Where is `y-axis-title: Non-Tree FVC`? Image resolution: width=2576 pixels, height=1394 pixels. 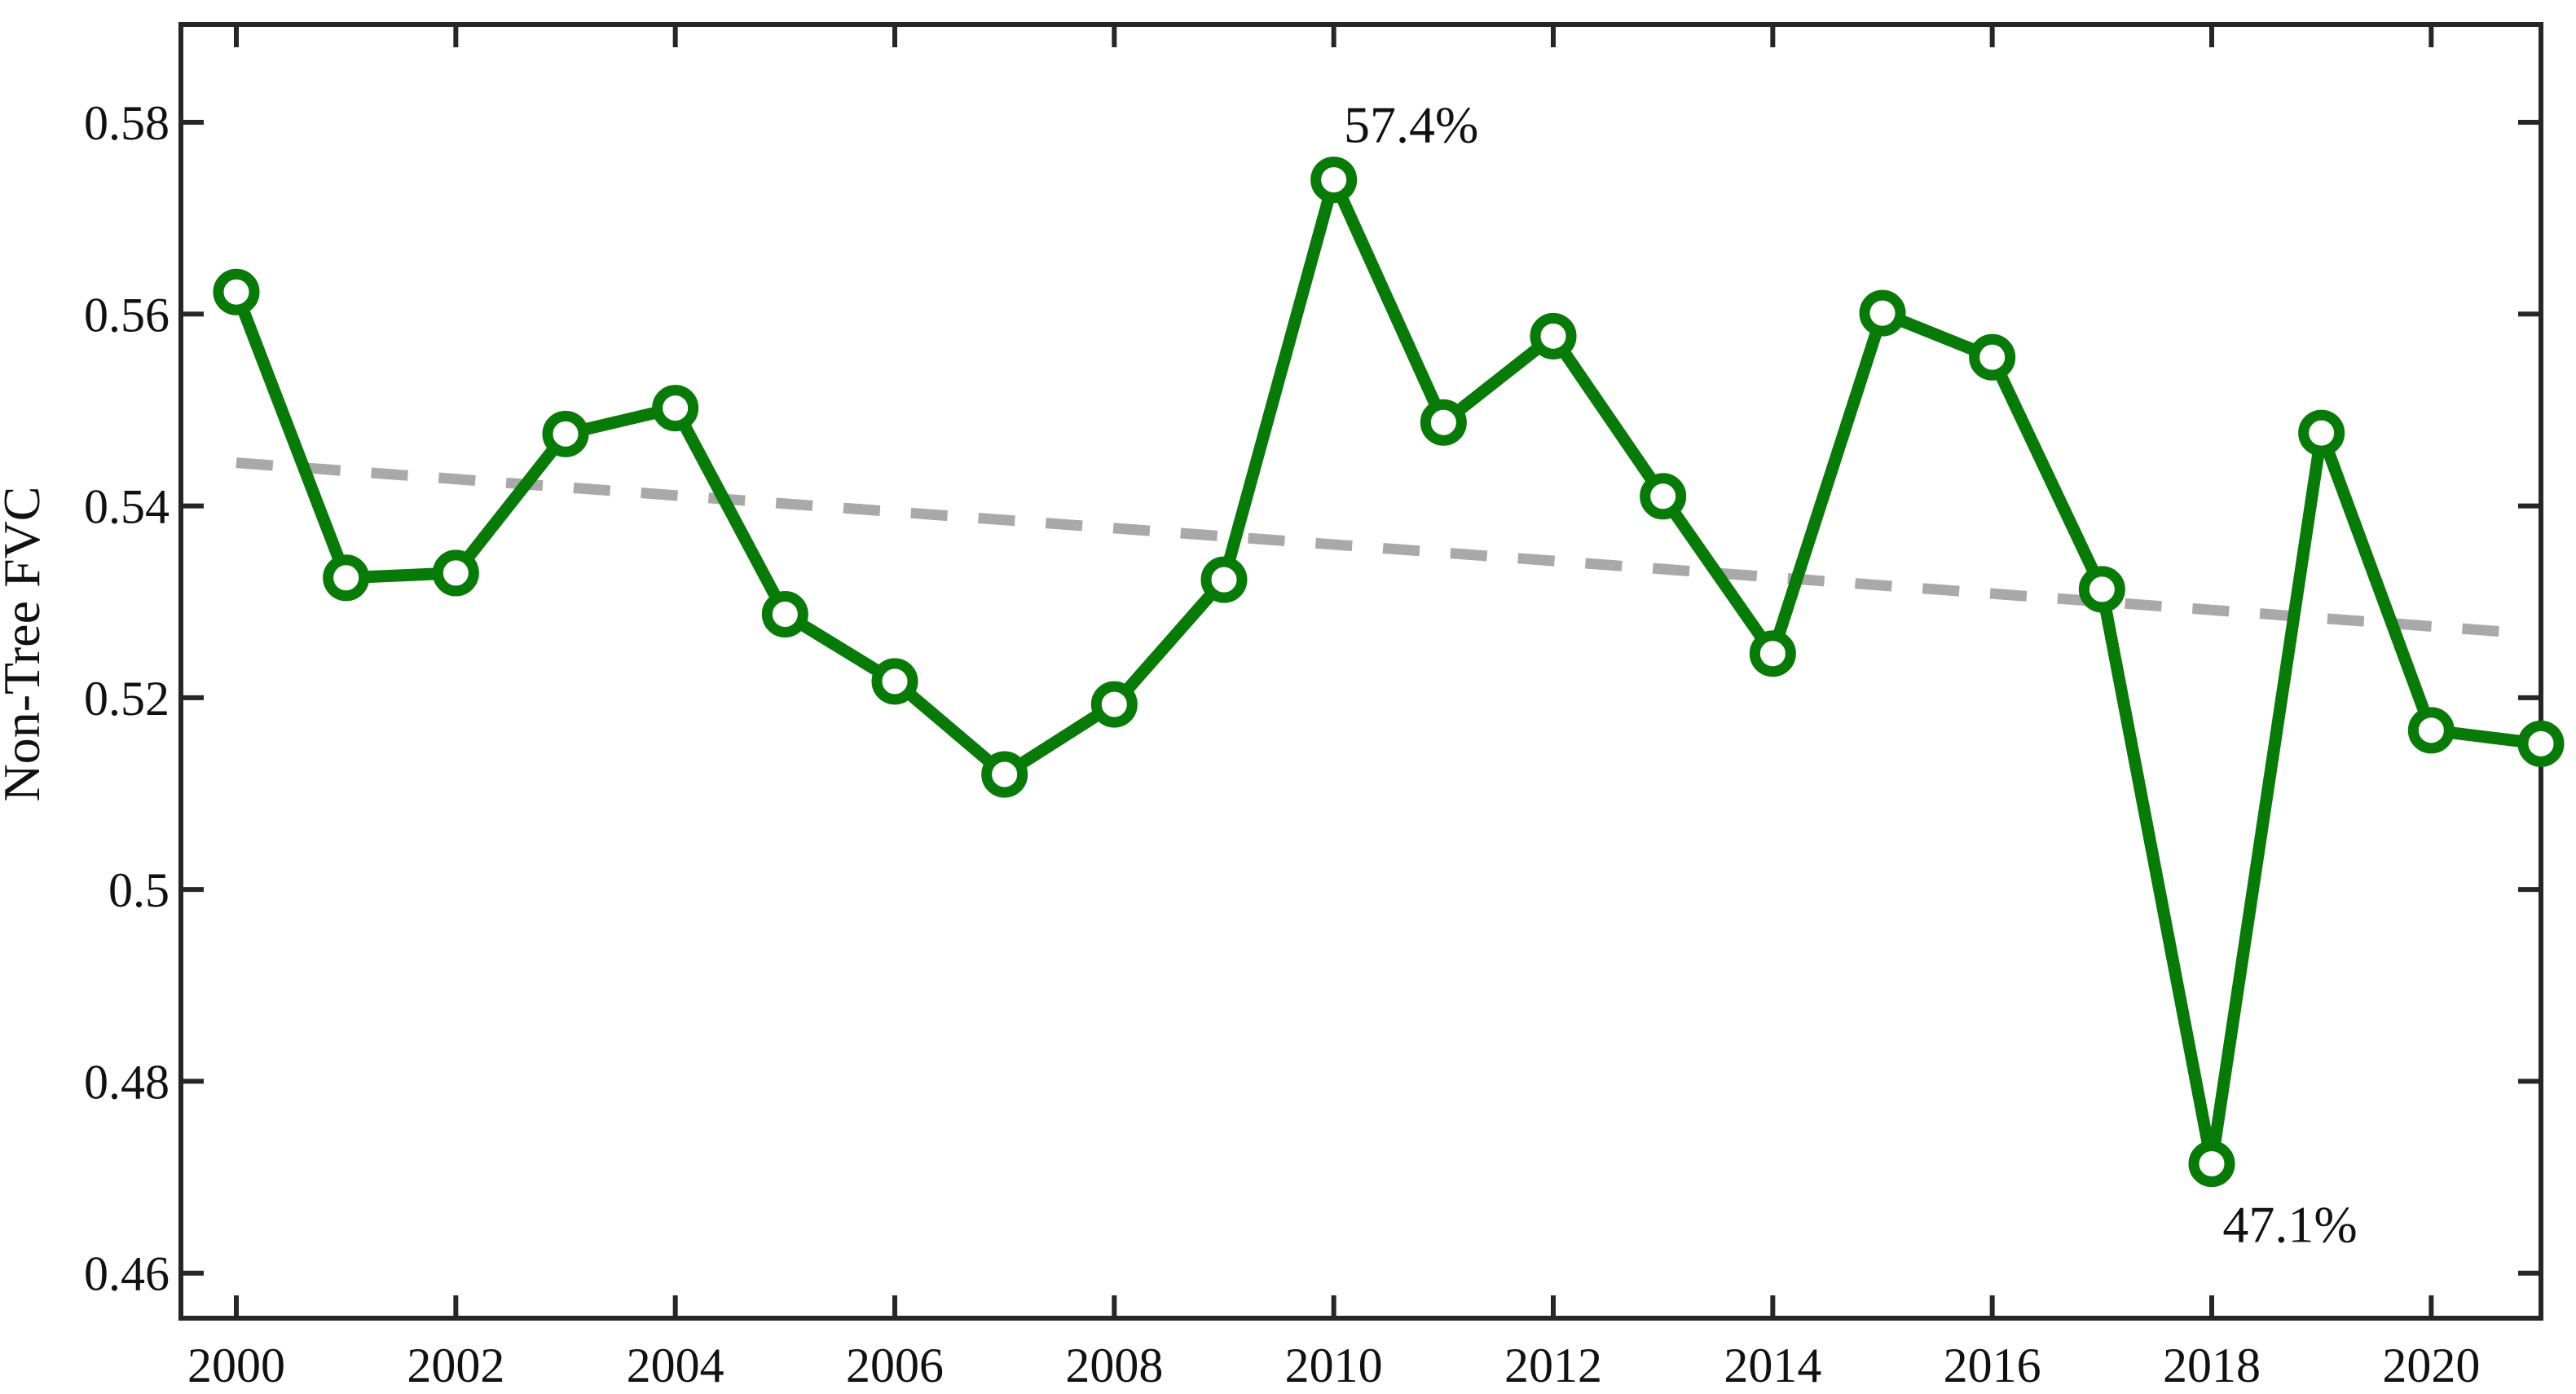
y-axis-title: Non-Tree FVC is located at coordinates (25, 645).